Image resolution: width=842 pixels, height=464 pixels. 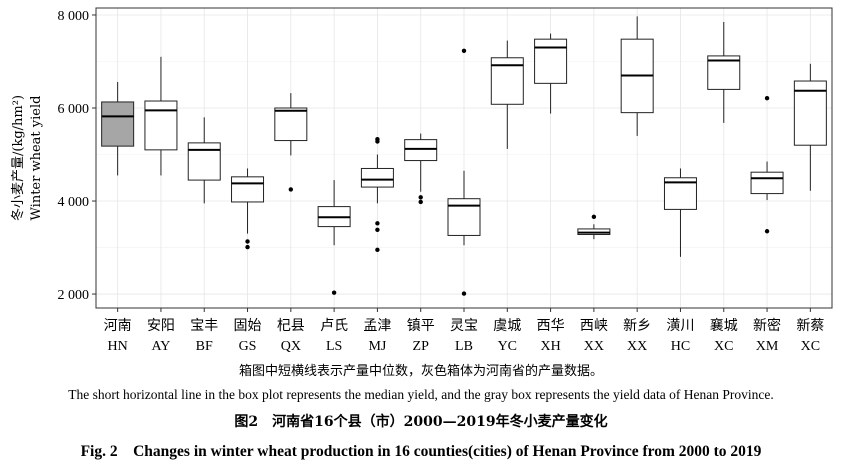 I want to click on box-qx: 杞县 QX, so click(x=291, y=223).